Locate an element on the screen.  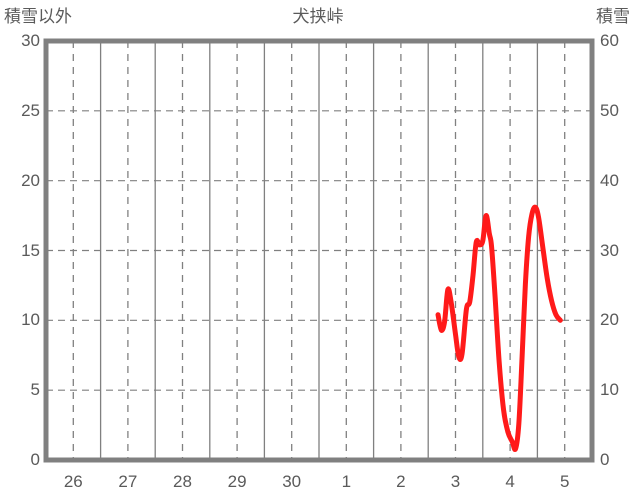
right-axis-tick: 0 is located at coordinates (605, 459).